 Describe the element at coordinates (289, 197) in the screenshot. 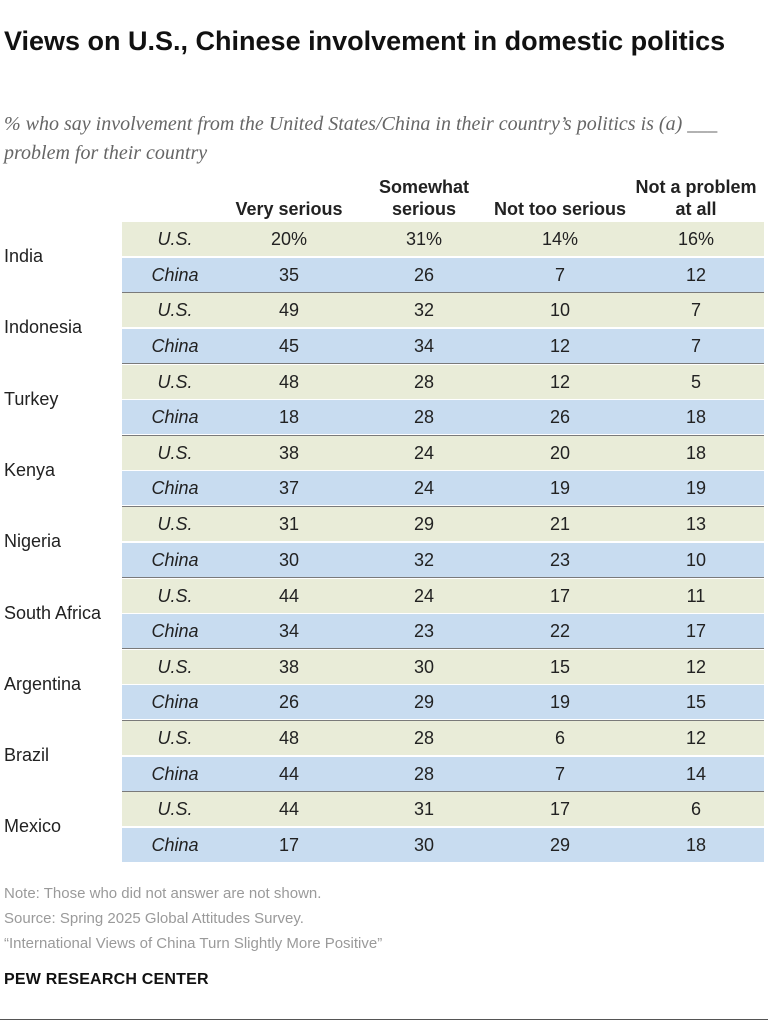

I see `column-header: Very serious` at that location.